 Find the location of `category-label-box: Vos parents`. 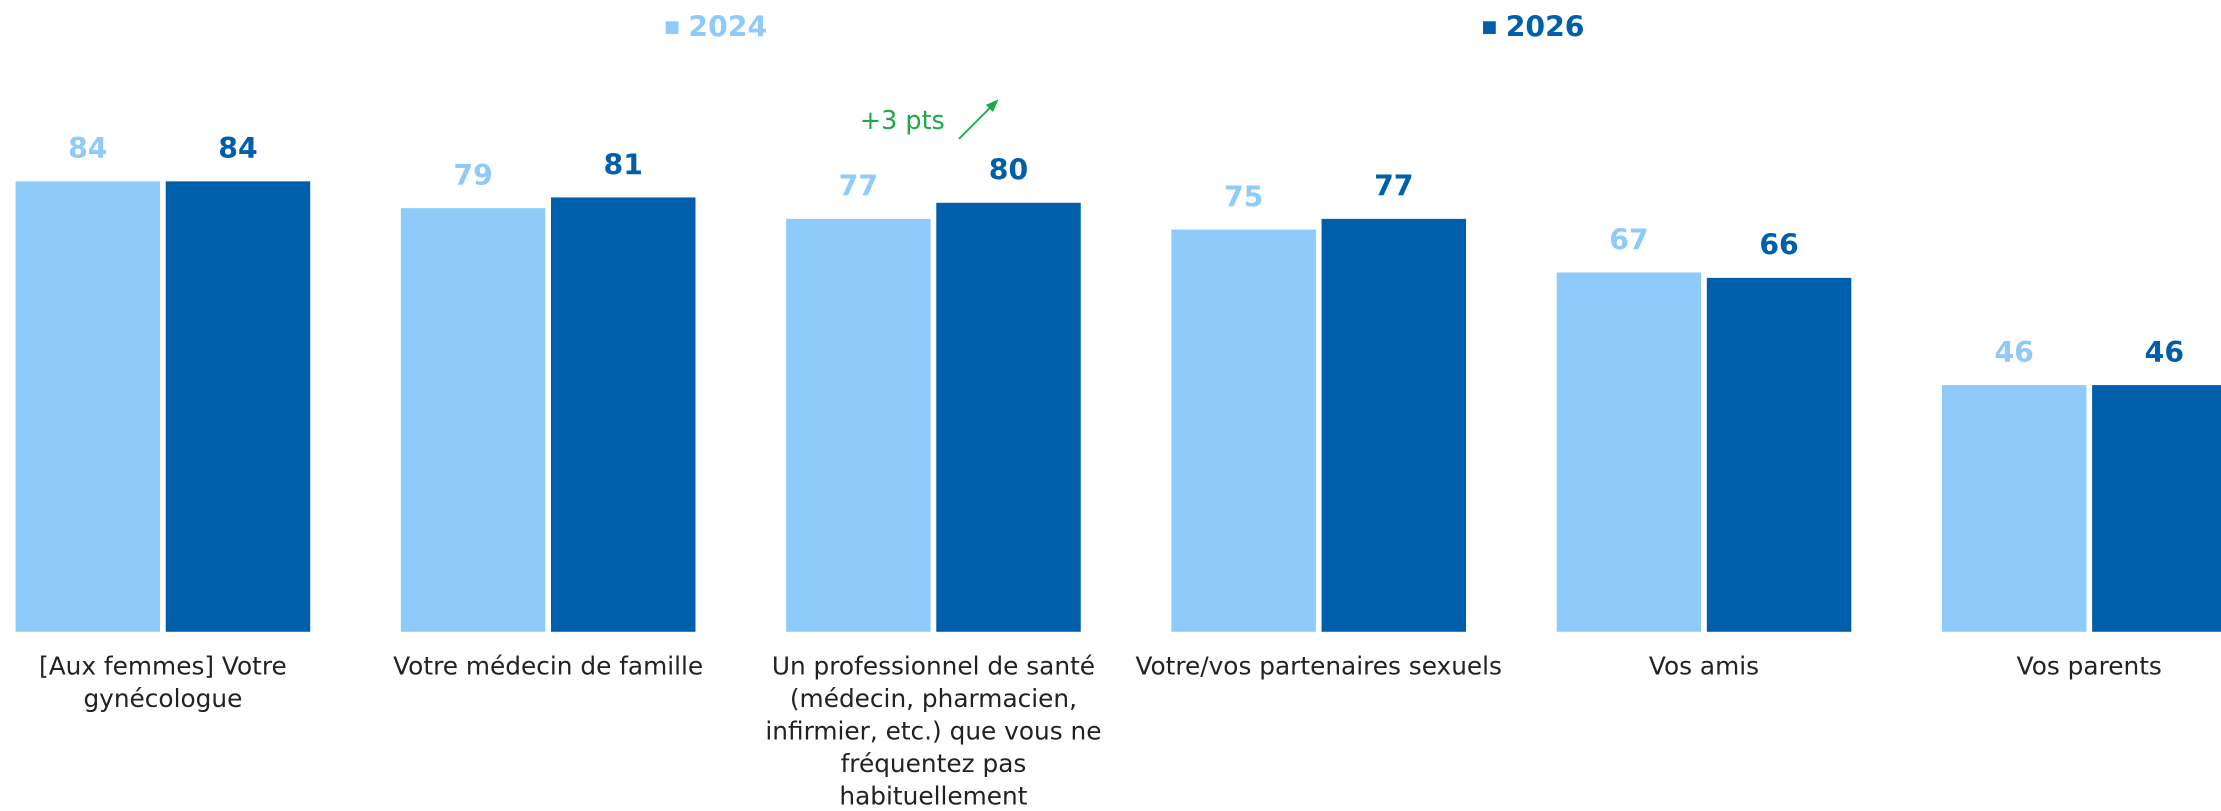

category-label-box: Vos parents is located at coordinates (2089, 667).